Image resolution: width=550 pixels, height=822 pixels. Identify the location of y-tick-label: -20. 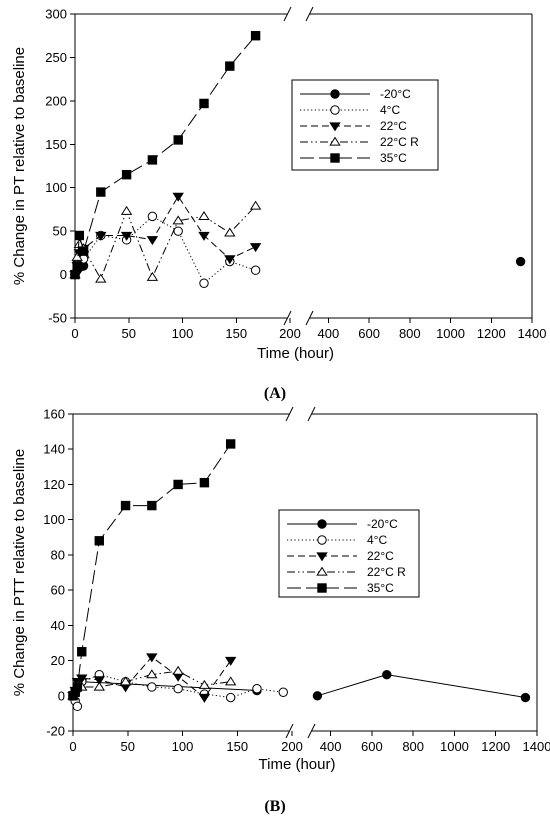
(55, 731).